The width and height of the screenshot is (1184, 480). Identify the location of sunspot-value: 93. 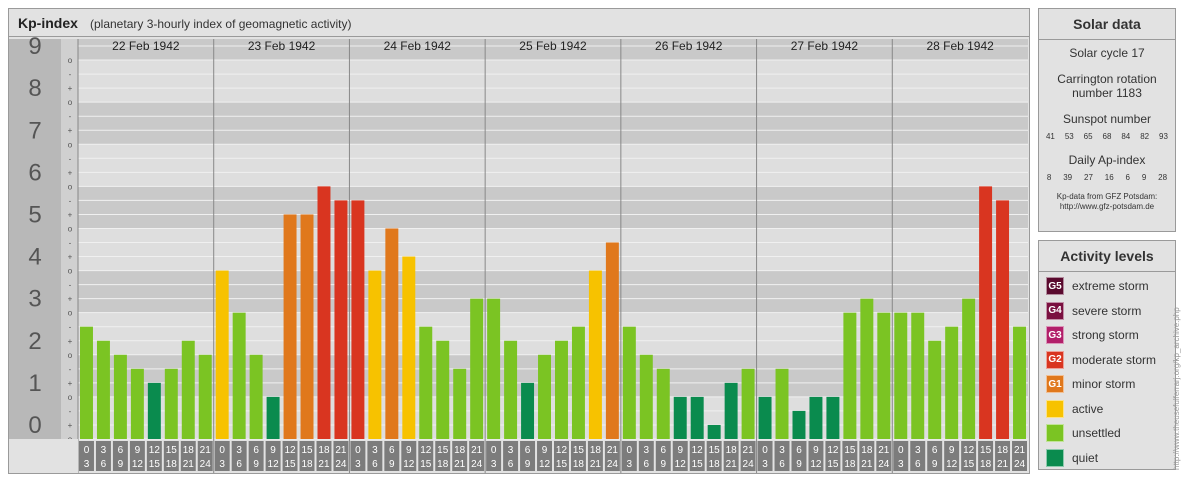
(1163, 136).